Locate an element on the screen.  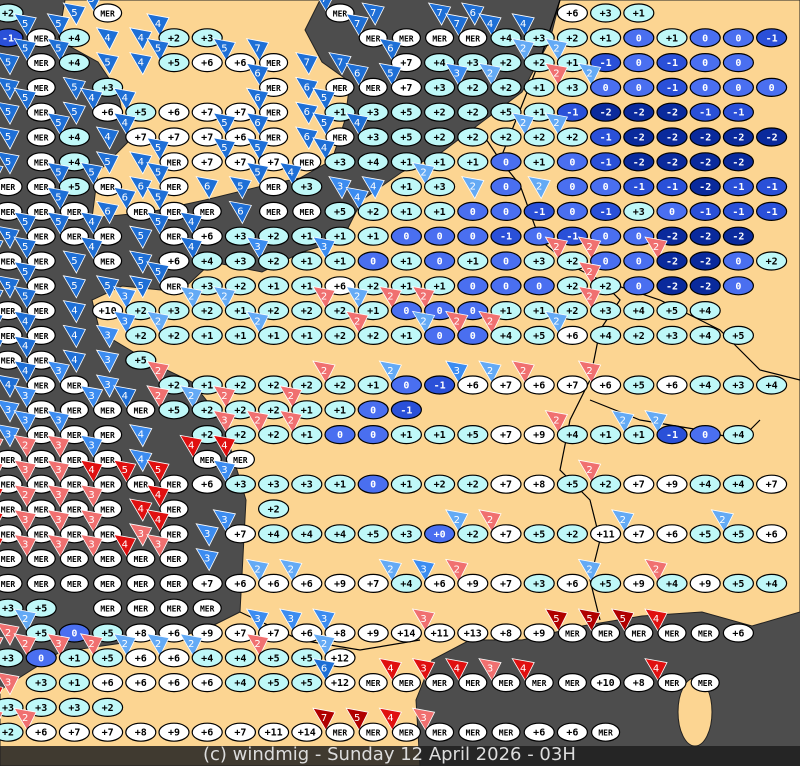
wind-speed-label: 6 is located at coordinates (207, 187).